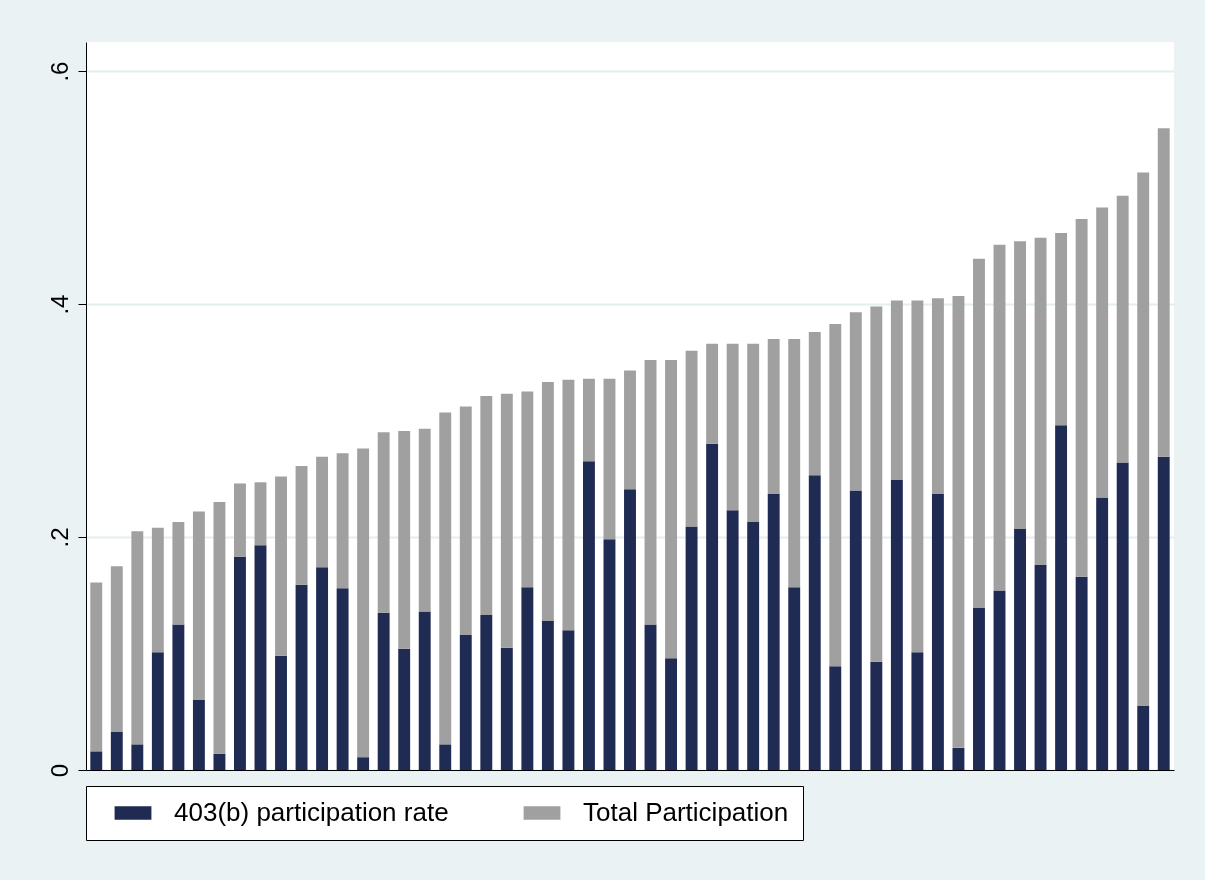 Image resolution: width=1205 pixels, height=880 pixels. Describe the element at coordinates (59, 71) in the screenshot. I see `y-tick-label: .6` at that location.